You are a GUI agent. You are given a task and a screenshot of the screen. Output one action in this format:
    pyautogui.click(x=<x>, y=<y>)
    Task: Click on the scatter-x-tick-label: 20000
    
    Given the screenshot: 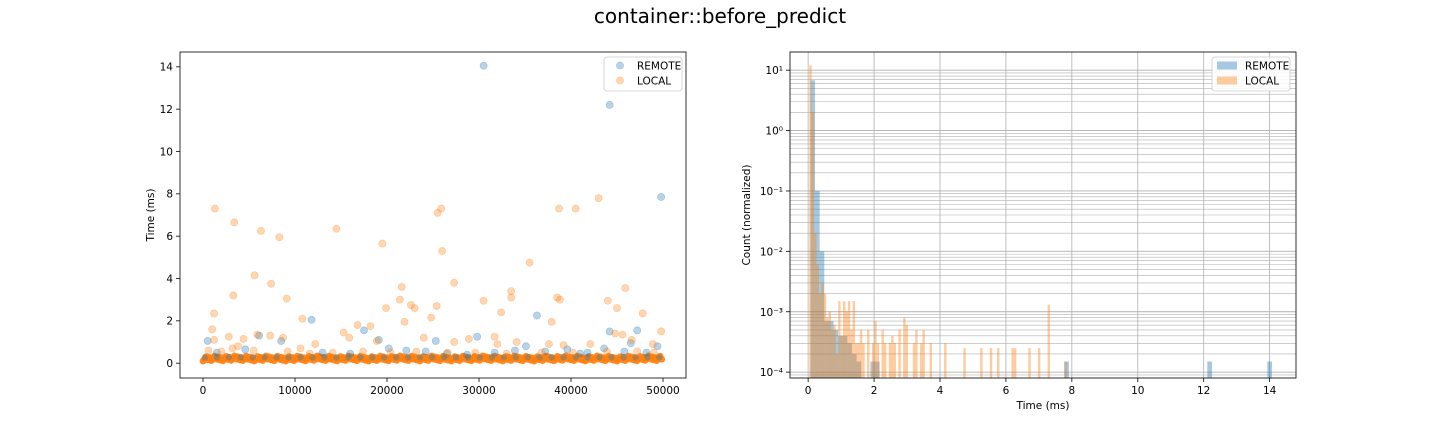 What is the action you would take?
    pyautogui.click(x=386, y=391)
    